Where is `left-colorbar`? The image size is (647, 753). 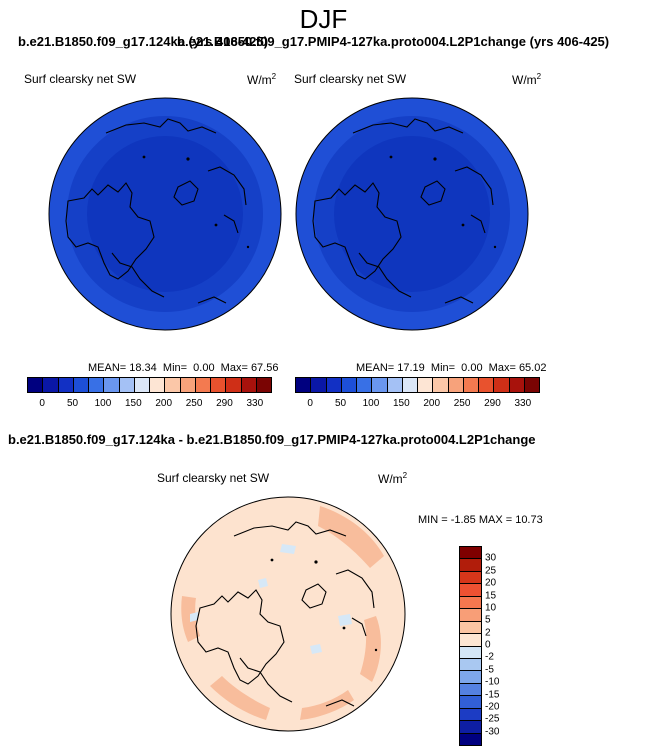 left-colorbar is located at coordinates (149, 385).